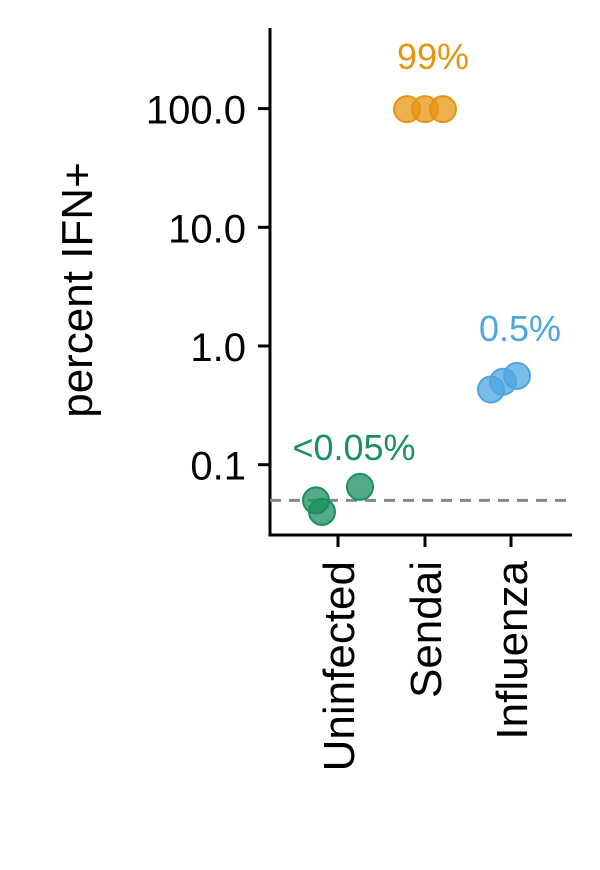  What do you see at coordinates (520, 328) in the screenshot?
I see `annotation-label: 0.5%` at bounding box center [520, 328].